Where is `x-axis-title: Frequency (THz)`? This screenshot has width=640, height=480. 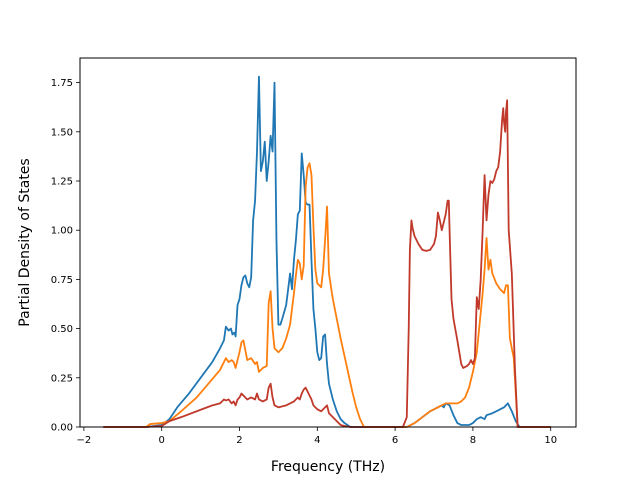
x-axis-title: Frequency (THz) is located at coordinates (328, 467).